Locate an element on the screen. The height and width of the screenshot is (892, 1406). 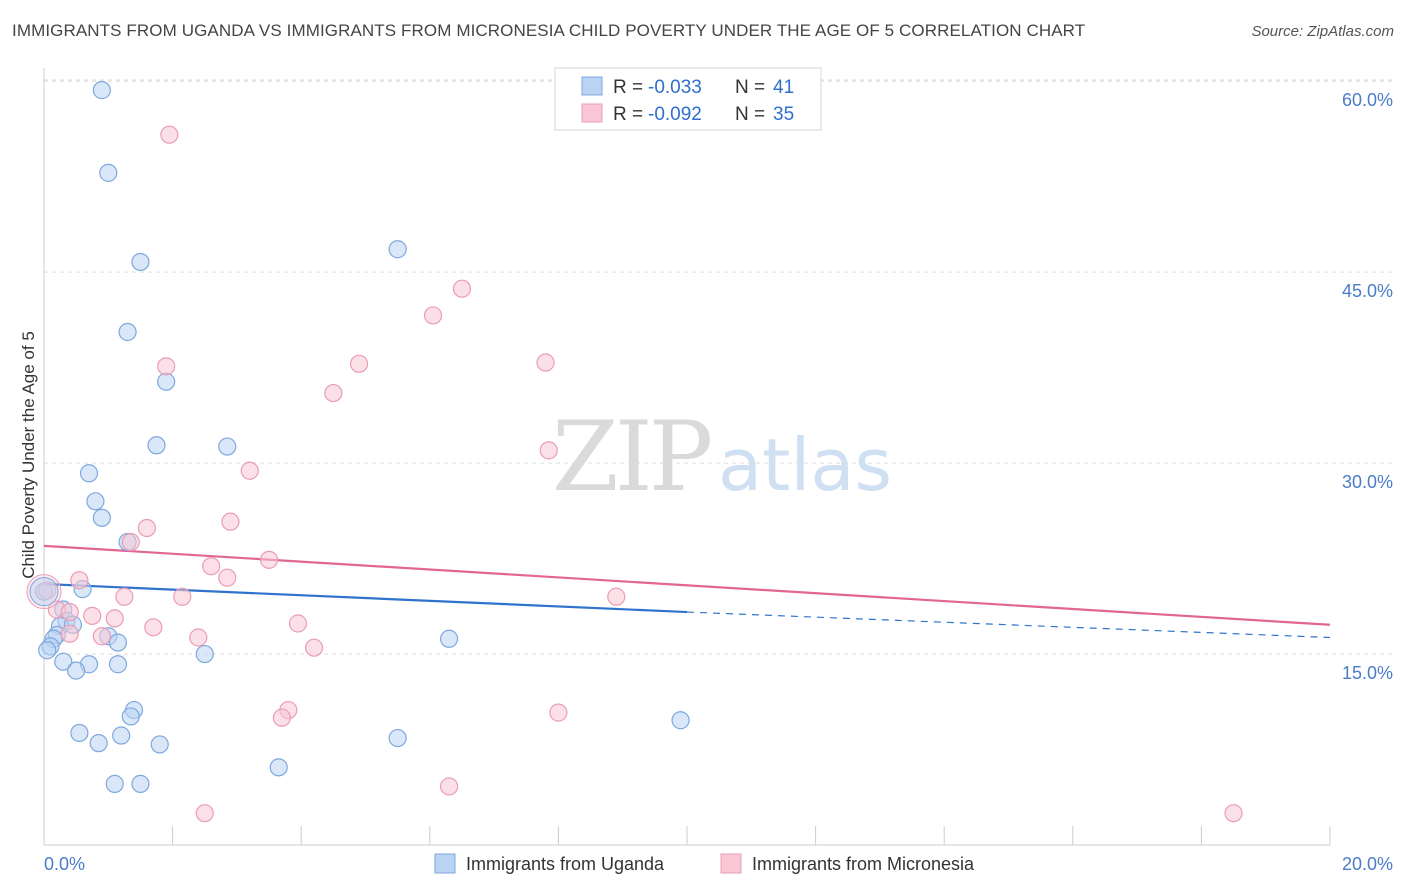
y-axis-label: Child Poverty Under the Age of 5 is located at coordinates (28, 455).